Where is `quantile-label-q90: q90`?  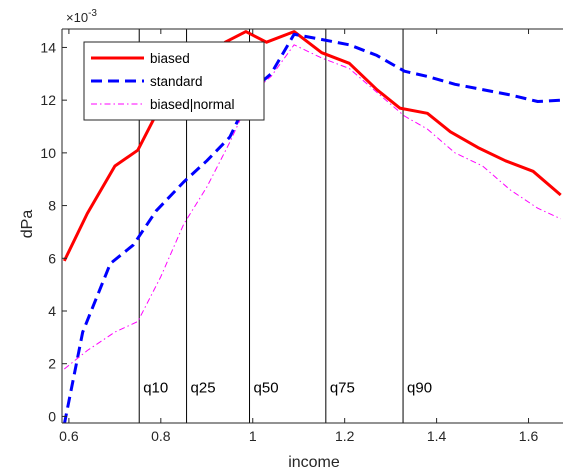
quantile-label-q90: q90 is located at coordinates (419, 387).